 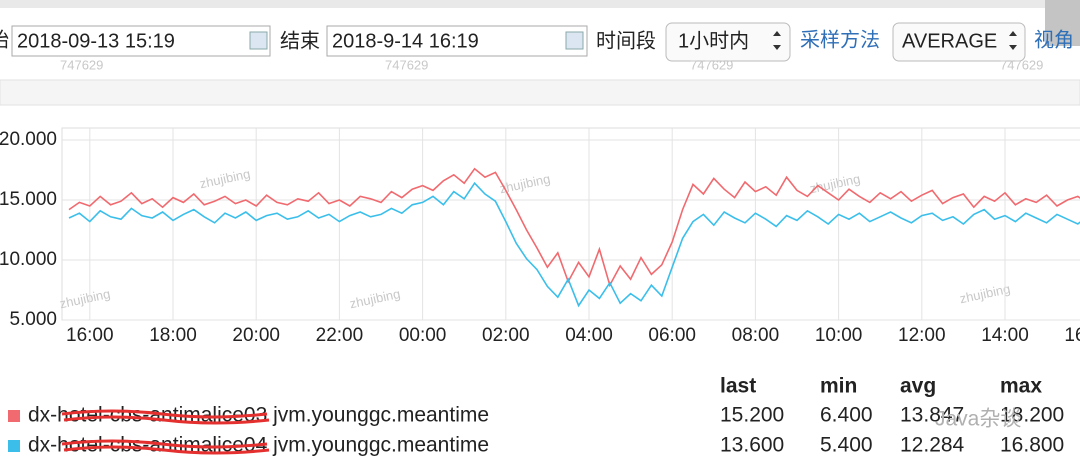 I want to click on stats-header: avg, so click(x=918, y=386).